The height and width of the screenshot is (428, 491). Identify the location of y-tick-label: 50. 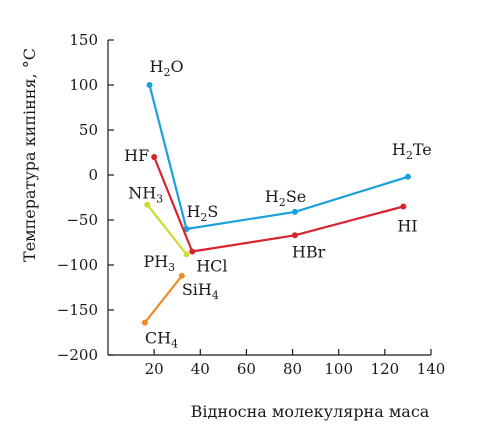
(88, 130).